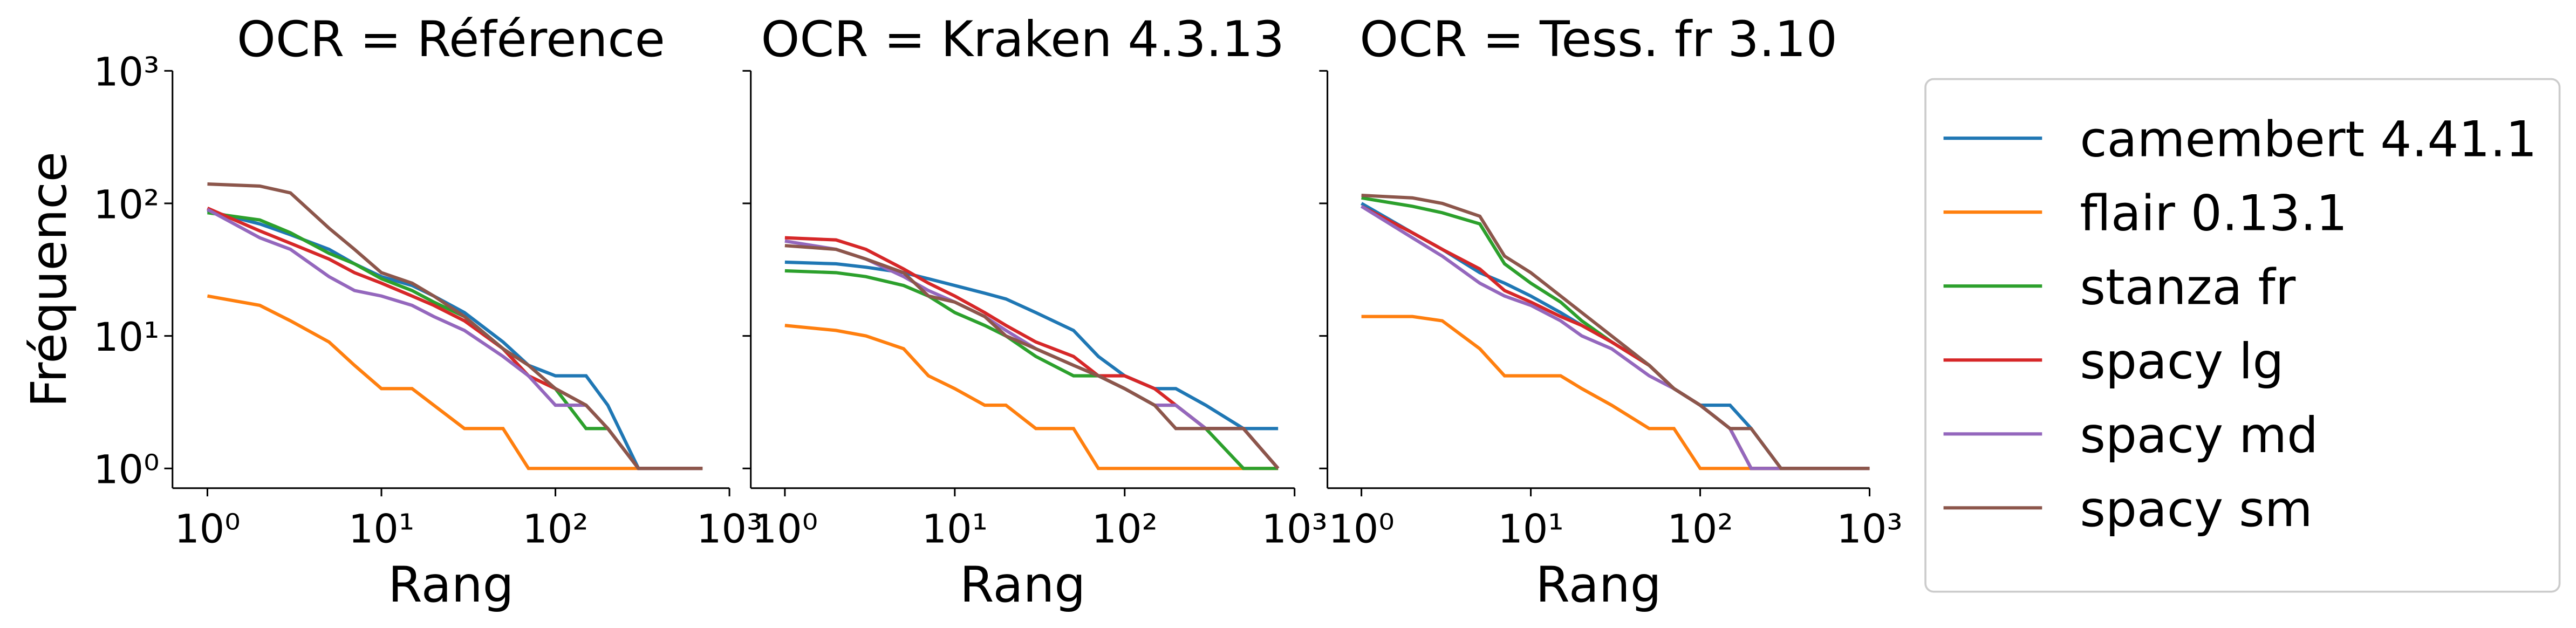 This screenshot has width=2576, height=628. What do you see at coordinates (1598, 39) in the screenshot?
I see `subplot-title: OCR = Tess. fr 3.10` at bounding box center [1598, 39].